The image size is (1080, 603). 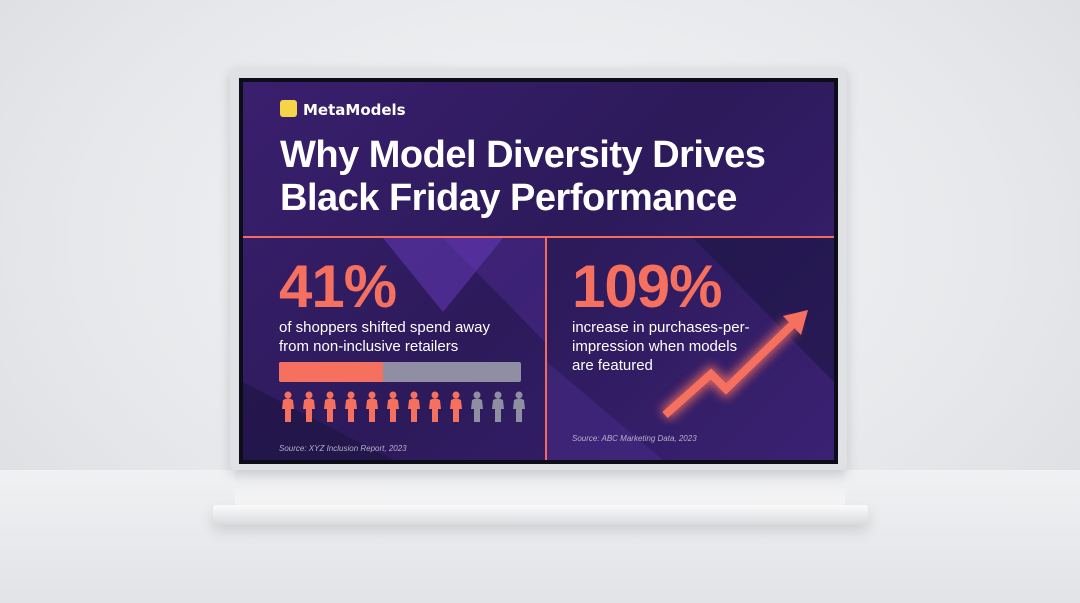 I want to click on stat: 109%, so click(x=647, y=286).